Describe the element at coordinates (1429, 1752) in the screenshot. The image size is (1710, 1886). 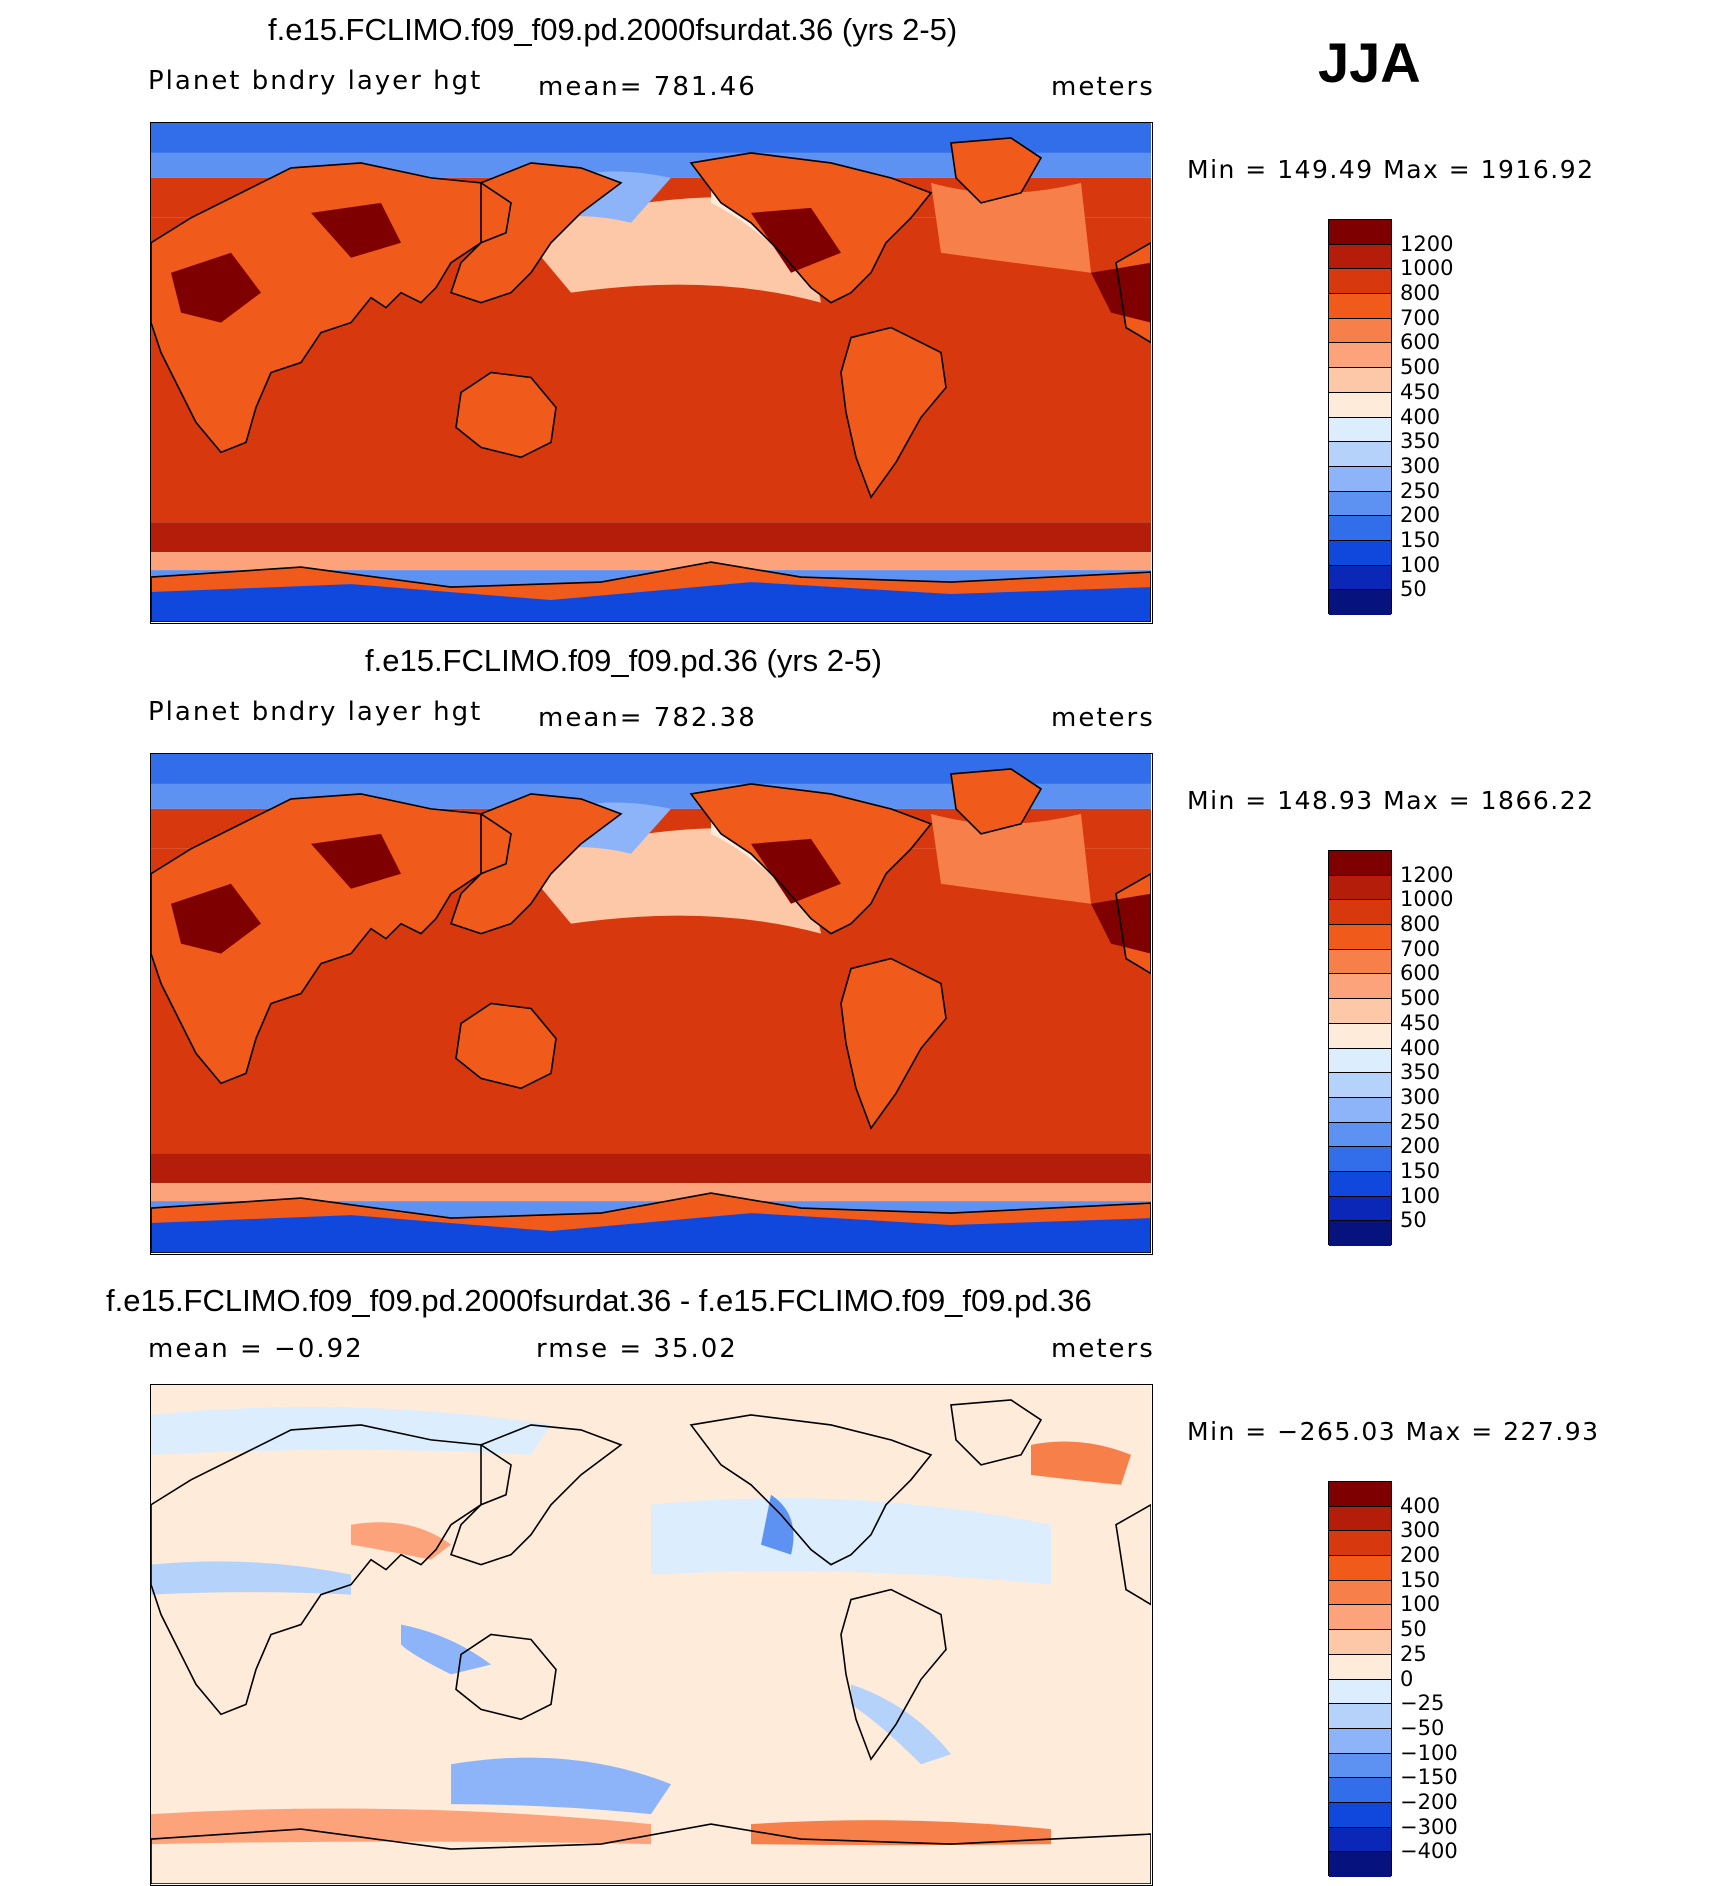
I see `colorbar-label: −100` at that location.